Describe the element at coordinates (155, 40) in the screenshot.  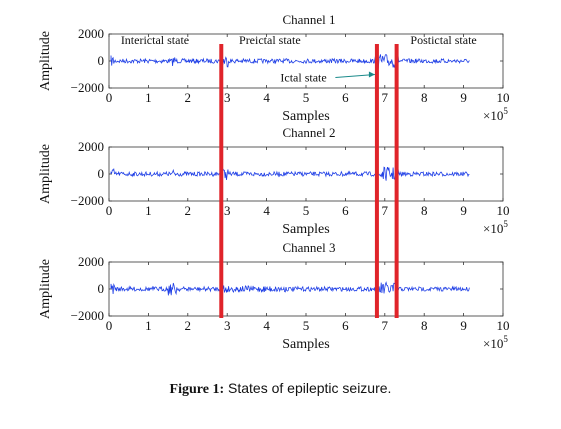
I see `state-label: Interictal state` at that location.